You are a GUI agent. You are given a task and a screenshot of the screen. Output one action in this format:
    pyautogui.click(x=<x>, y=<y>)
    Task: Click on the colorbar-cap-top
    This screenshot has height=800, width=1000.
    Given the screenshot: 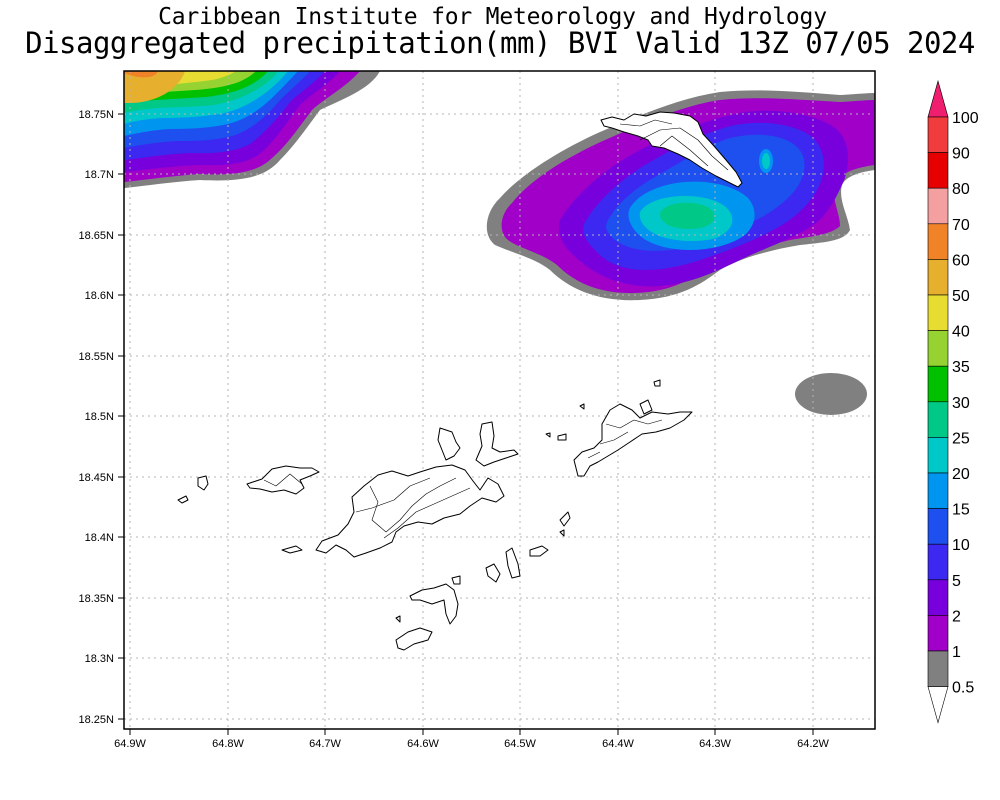 What is the action you would take?
    pyautogui.click(x=938, y=98)
    